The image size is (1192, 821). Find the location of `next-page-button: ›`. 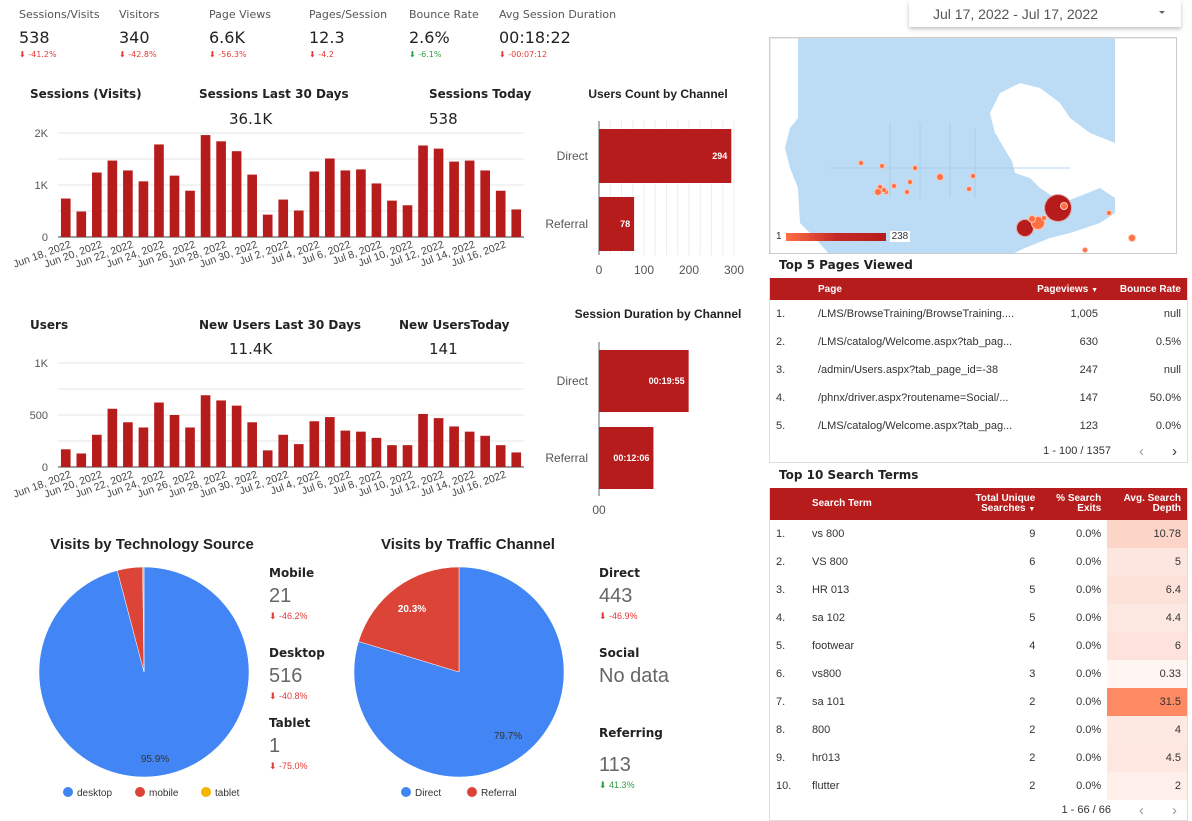

next-page-button: › is located at coordinates (1174, 810).